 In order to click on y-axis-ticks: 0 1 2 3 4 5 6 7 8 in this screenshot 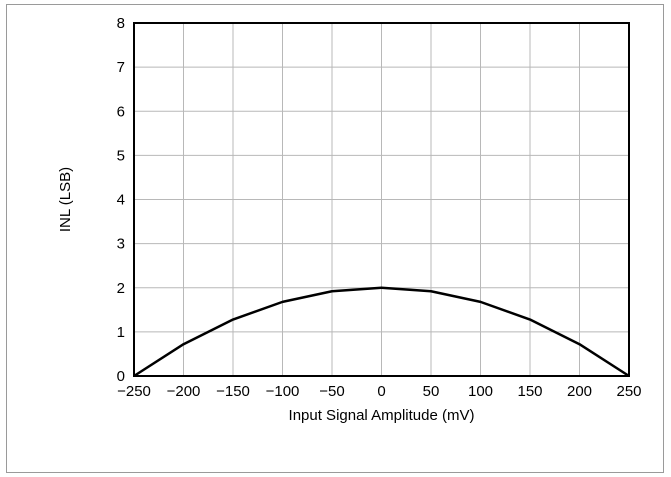, I will do `click(121, 200)`.